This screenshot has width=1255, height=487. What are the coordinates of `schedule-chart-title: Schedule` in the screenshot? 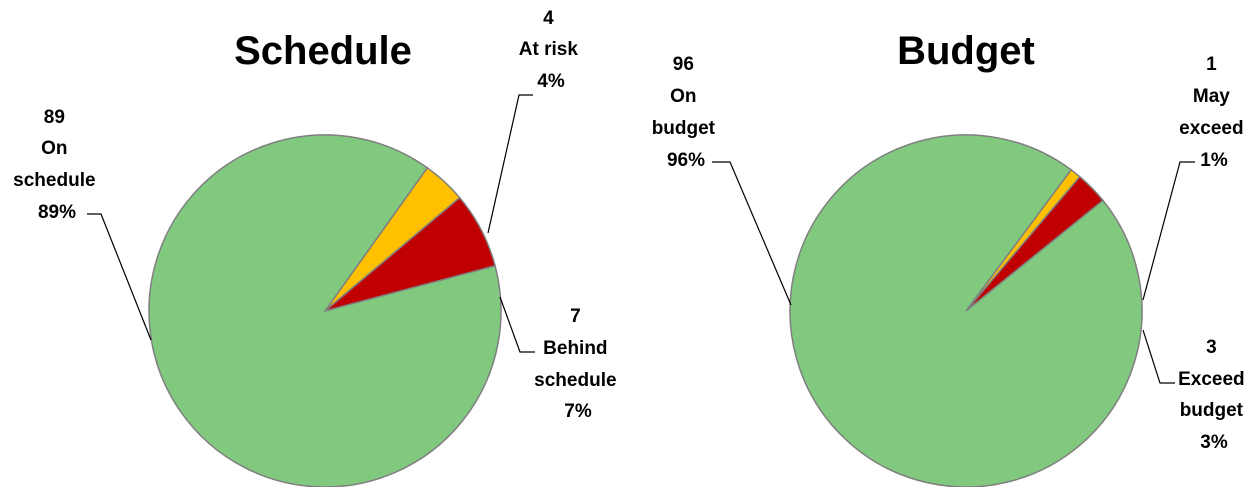 It's located at (323, 51).